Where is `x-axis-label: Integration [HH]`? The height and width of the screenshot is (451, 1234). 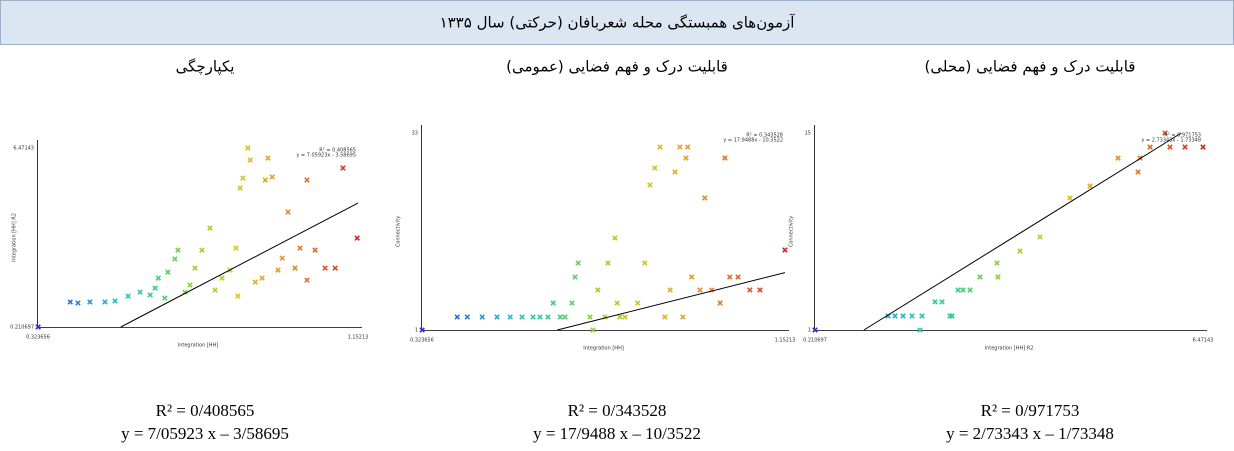
x-axis-label: Integration [HH] is located at coordinates (198, 346).